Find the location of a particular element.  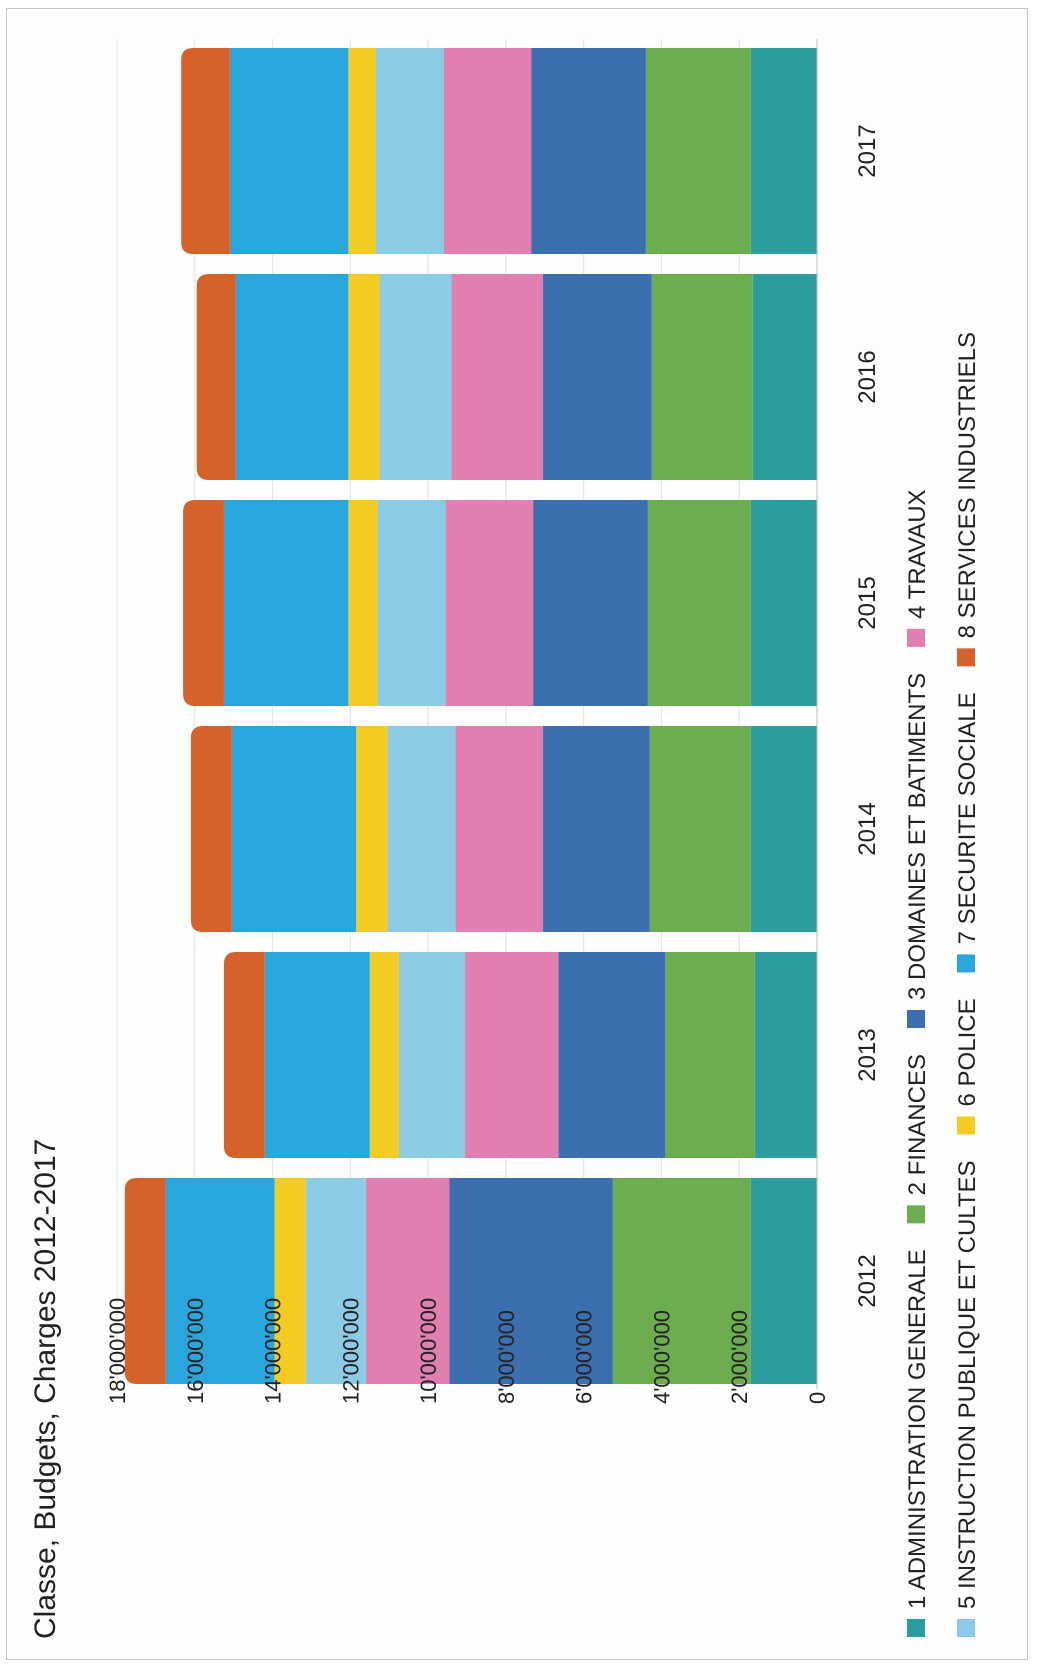

x-tick-label: 2013 is located at coordinates (867, 1054).